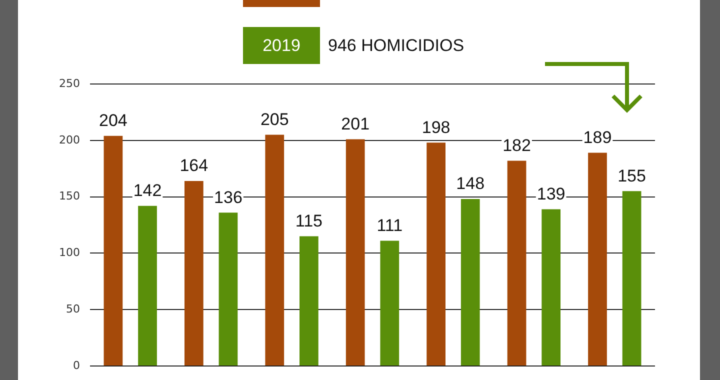  I want to click on data-label: 189, so click(597, 137).